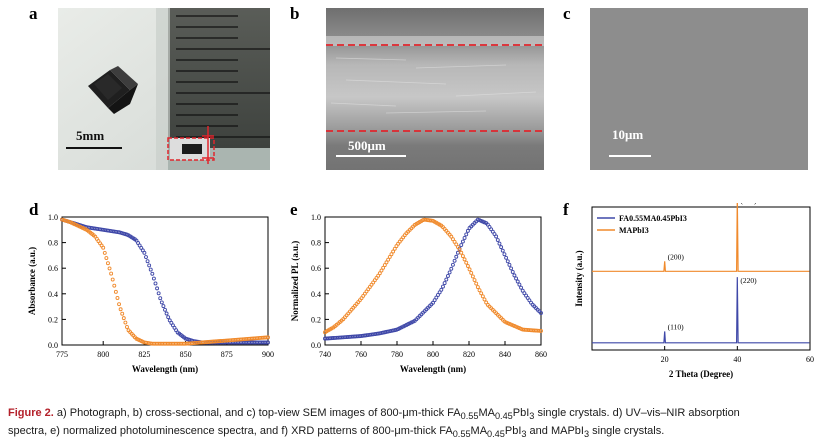 Image resolution: width=836 pixels, height=445 pixels. What do you see at coordinates (164, 89) in the screenshot?
I see `photograph-panel-a` at bounding box center [164, 89].